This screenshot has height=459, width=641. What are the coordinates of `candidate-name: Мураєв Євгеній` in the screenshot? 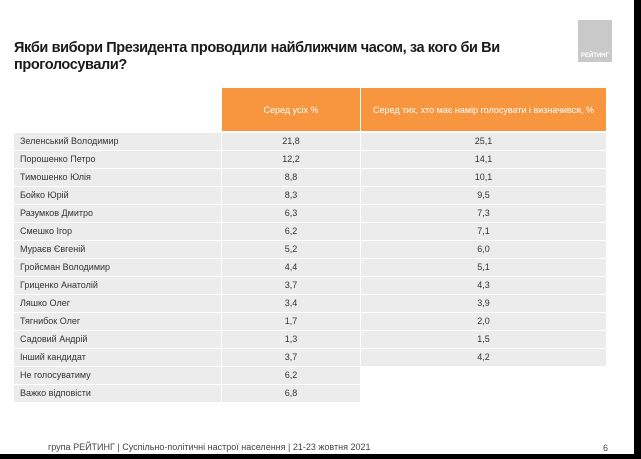 It's located at (117, 249).